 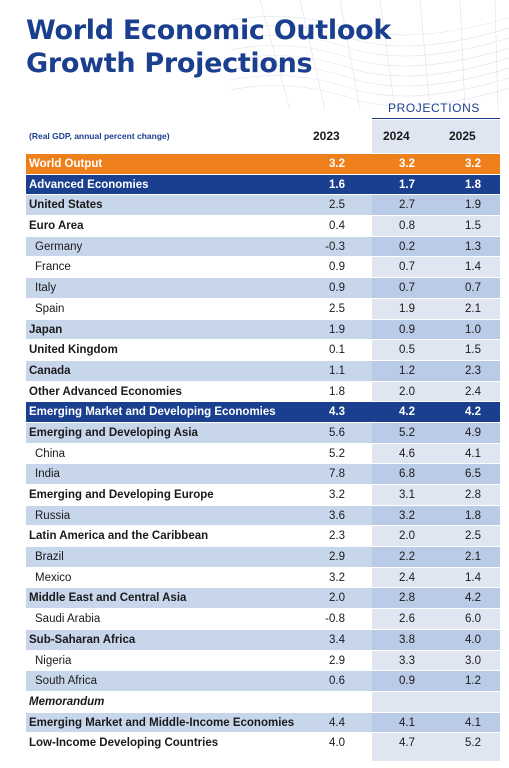 I want to click on year-header-2023: 2023, so click(x=326, y=136).